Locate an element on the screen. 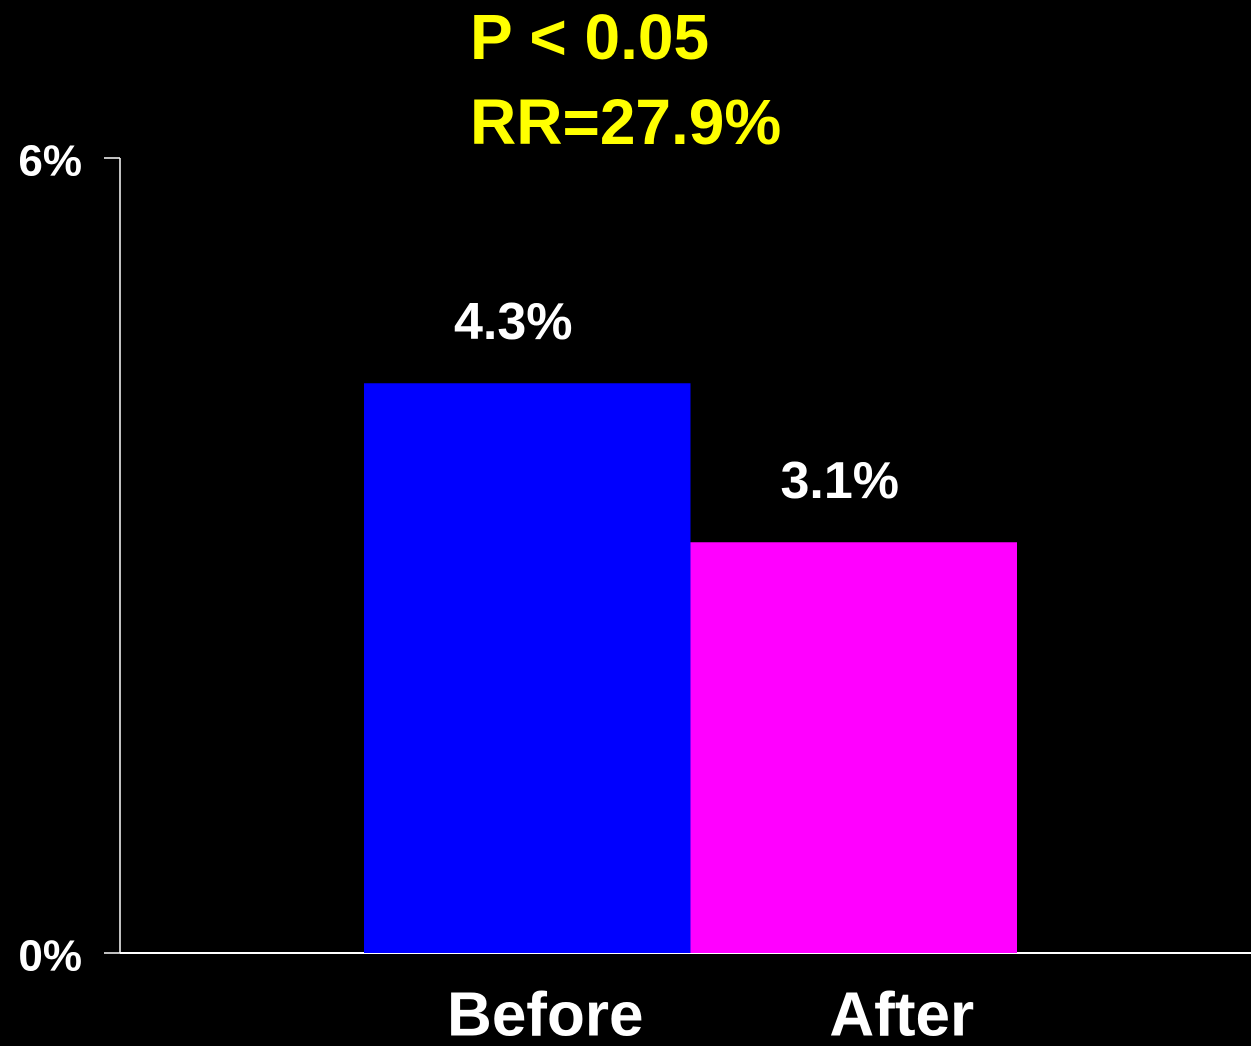 Image resolution: width=1251 pixels, height=1046 pixels. y-tick-label: 6% is located at coordinates (50, 161).